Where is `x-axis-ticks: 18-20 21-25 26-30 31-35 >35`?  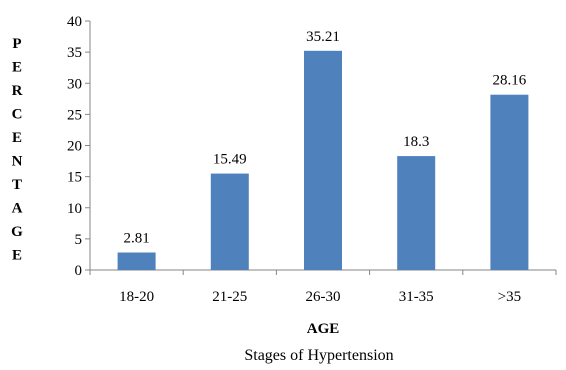
x-axis-ticks: 18-20 21-25 26-30 31-35 >35 is located at coordinates (323, 287).